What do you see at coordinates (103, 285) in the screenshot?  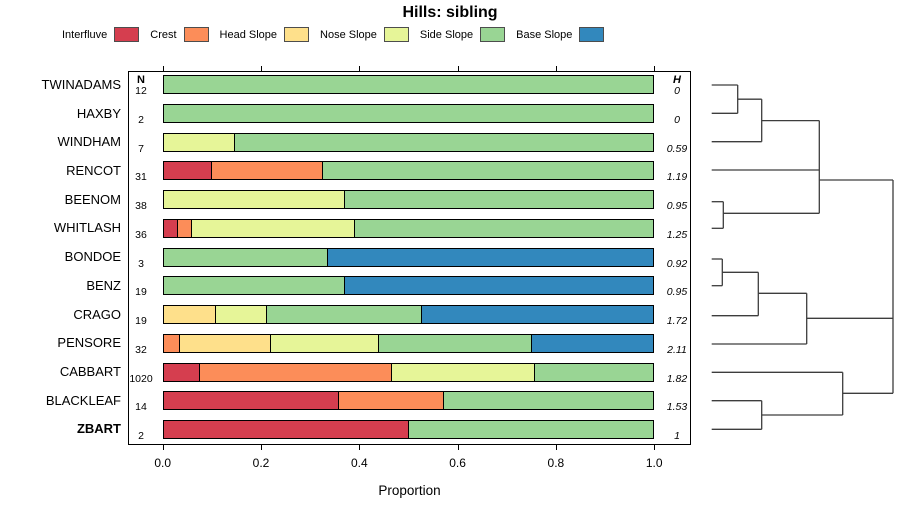 I see `row-label: BENZ` at bounding box center [103, 285].